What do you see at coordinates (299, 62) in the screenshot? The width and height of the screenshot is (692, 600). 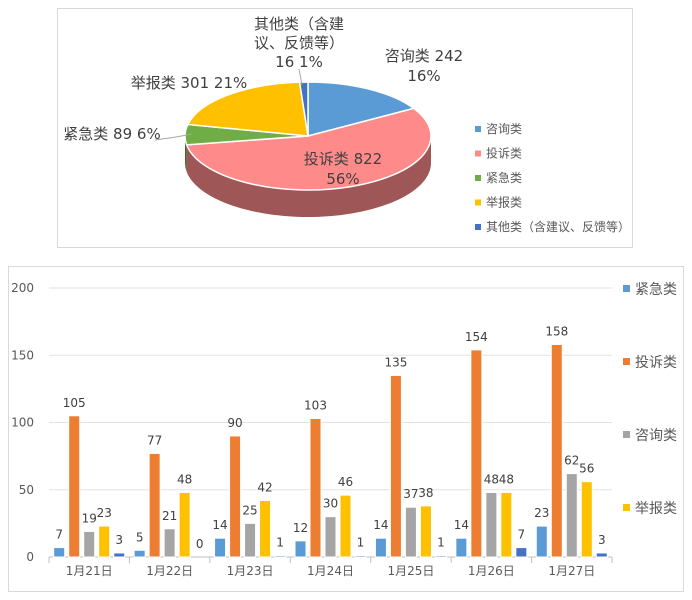 I see `pie-slice-label: 16 1%` at bounding box center [299, 62].